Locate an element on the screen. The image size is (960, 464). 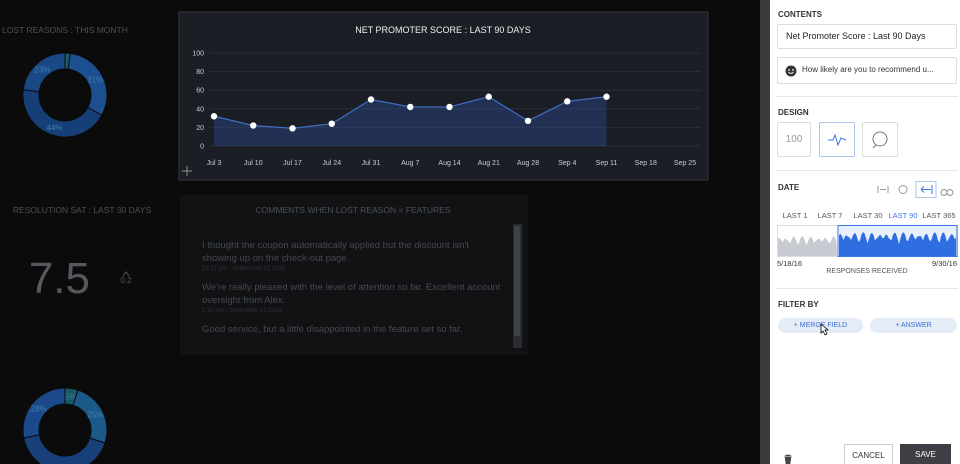
panel-scrollbar is located at coordinates (765, 232).